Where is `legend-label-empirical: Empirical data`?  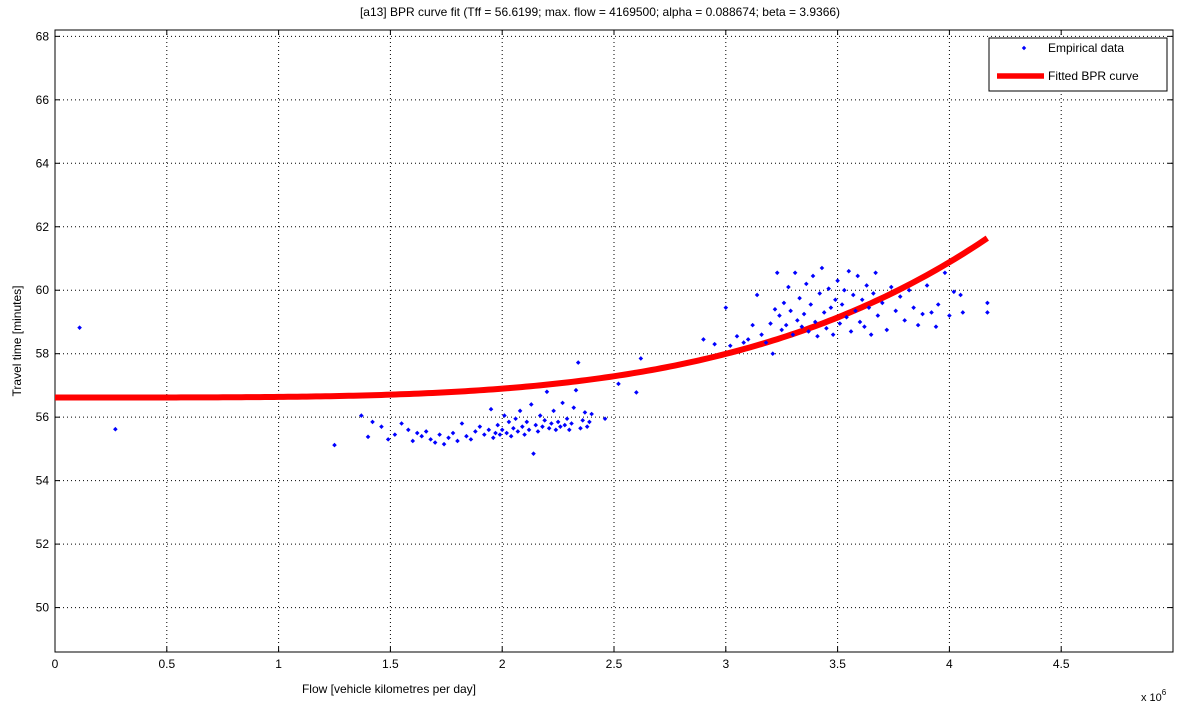
legend-label-empirical: Empirical data is located at coordinates (1086, 48).